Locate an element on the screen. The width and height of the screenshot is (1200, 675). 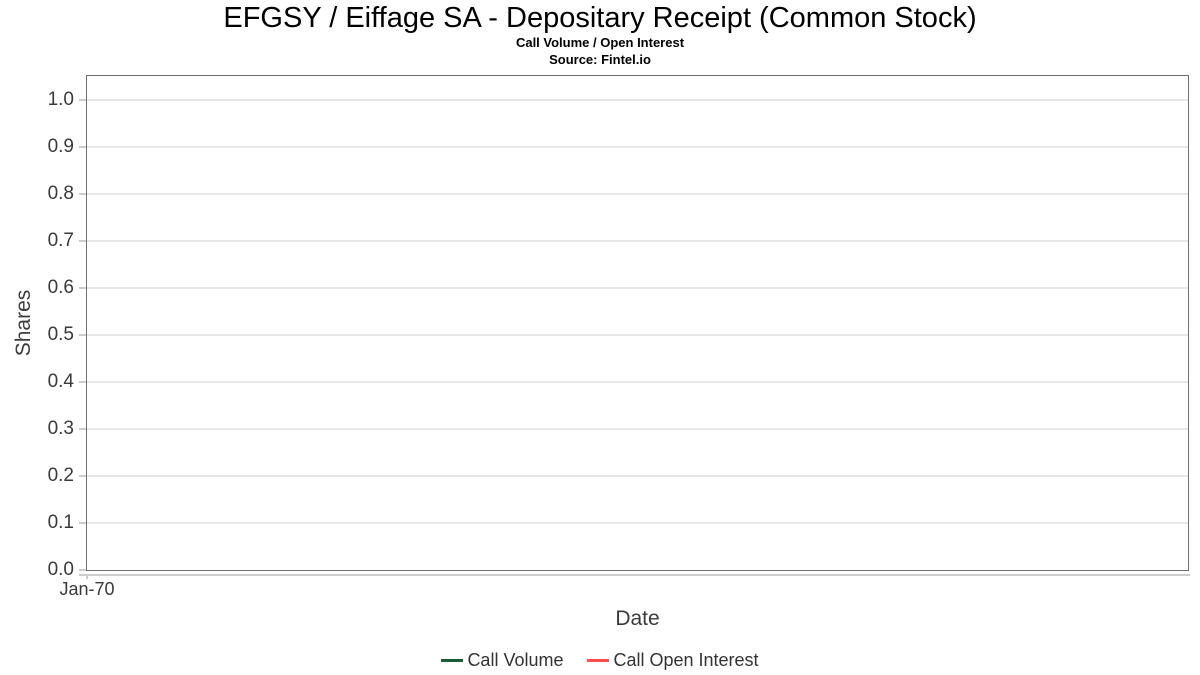
y-tick-label: 0.5 is located at coordinates (60, 334).